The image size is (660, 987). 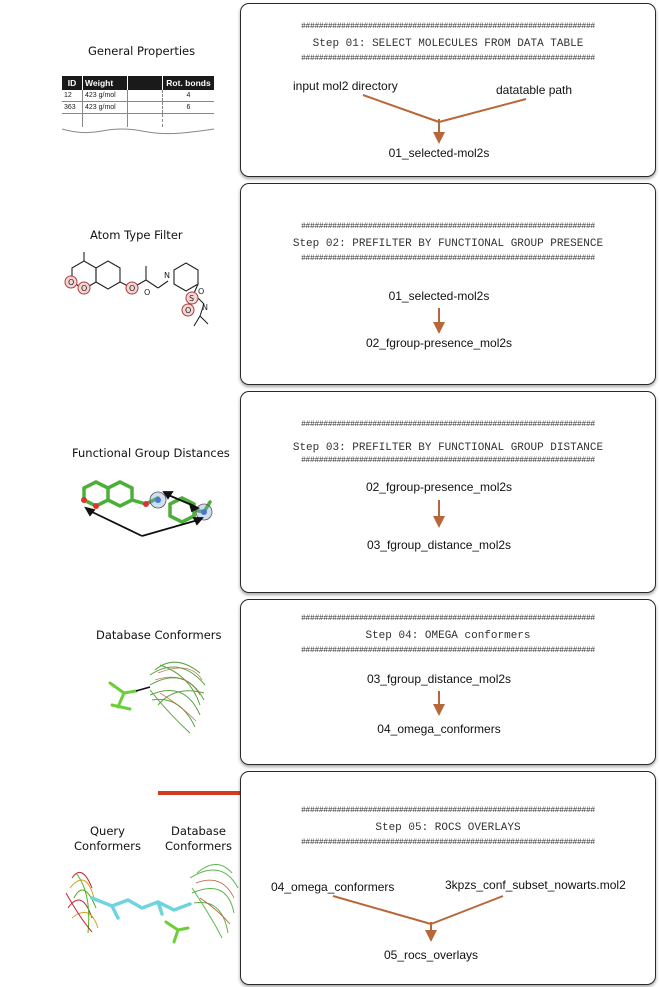 I want to click on table-row, so click(x=138, y=120).